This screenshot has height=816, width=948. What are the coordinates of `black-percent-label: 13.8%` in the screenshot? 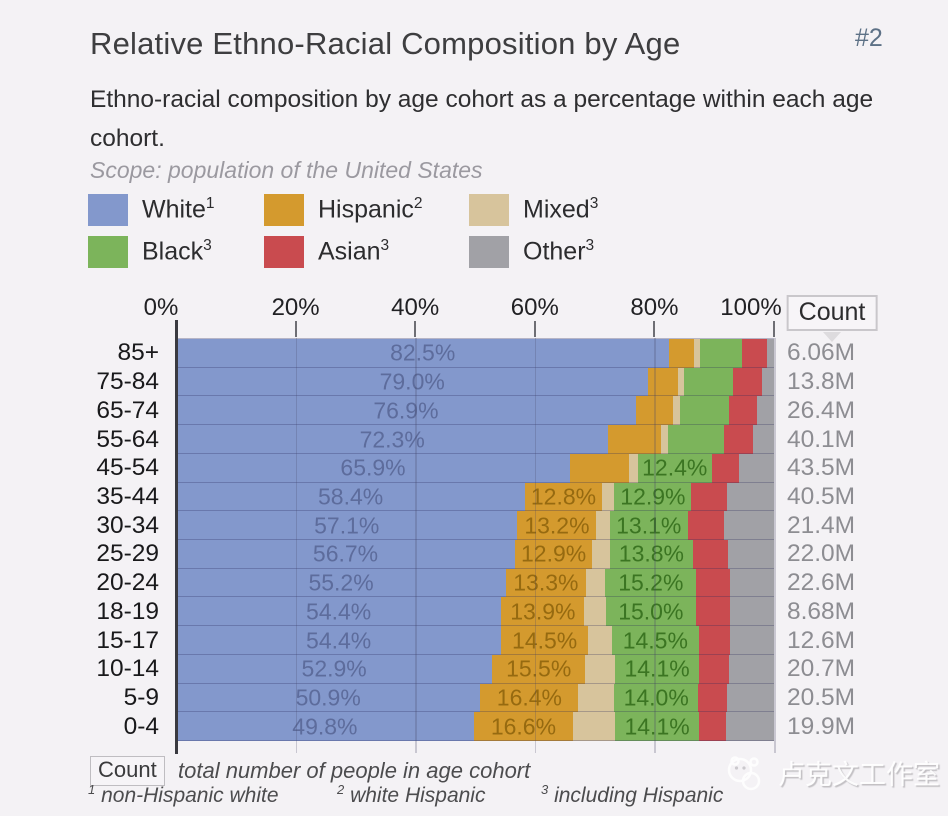 It's located at (651, 553).